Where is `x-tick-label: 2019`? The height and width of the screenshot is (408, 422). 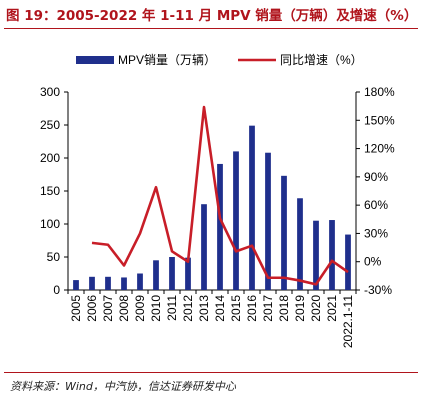 x-tick-label: 2019 is located at coordinates (300, 308).